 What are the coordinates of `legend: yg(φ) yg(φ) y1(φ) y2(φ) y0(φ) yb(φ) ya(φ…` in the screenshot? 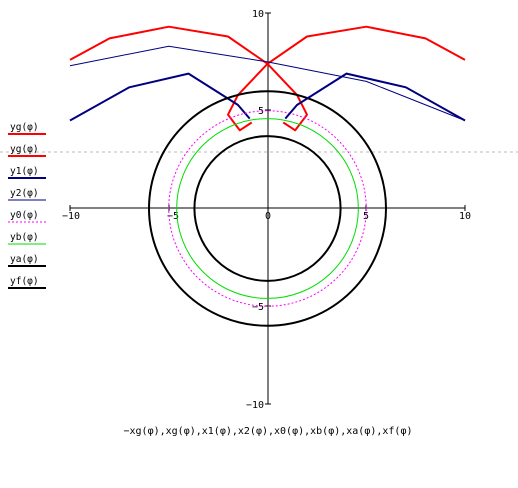 It's located at (27, 205).